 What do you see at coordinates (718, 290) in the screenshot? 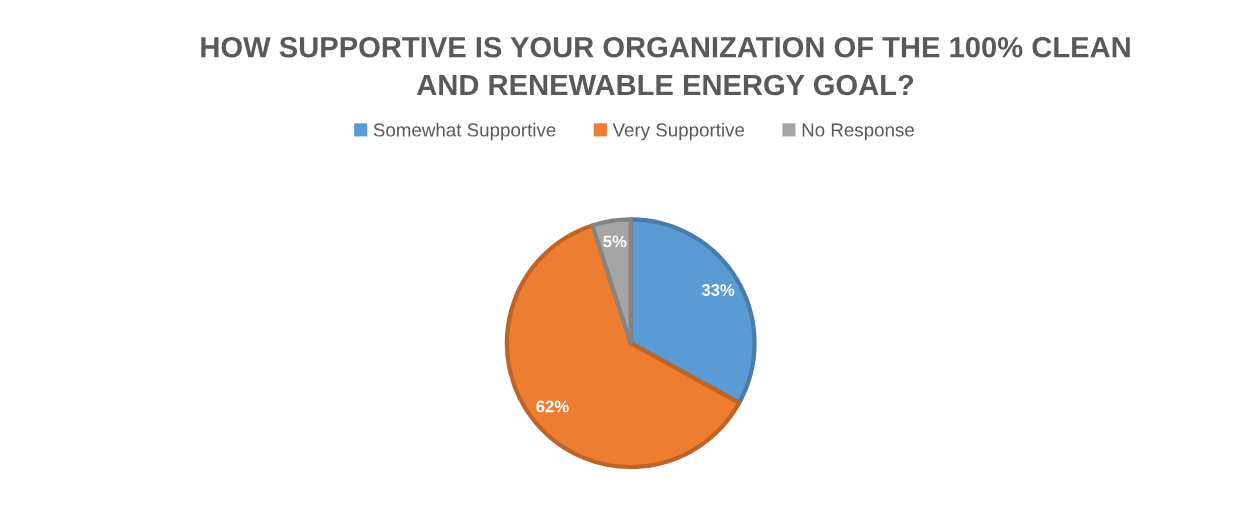
I see `data-label: 33%` at bounding box center [718, 290].